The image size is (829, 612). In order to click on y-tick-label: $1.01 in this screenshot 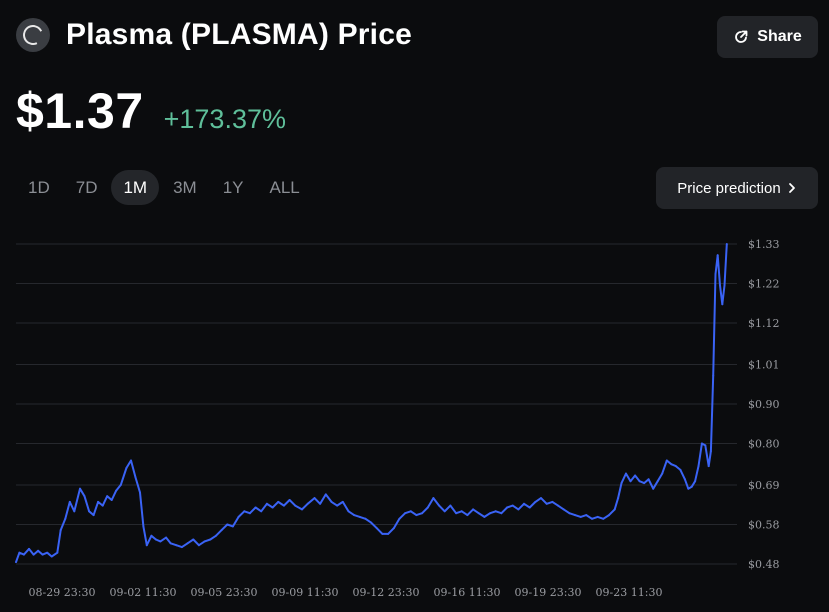, I will do `click(764, 364)`.